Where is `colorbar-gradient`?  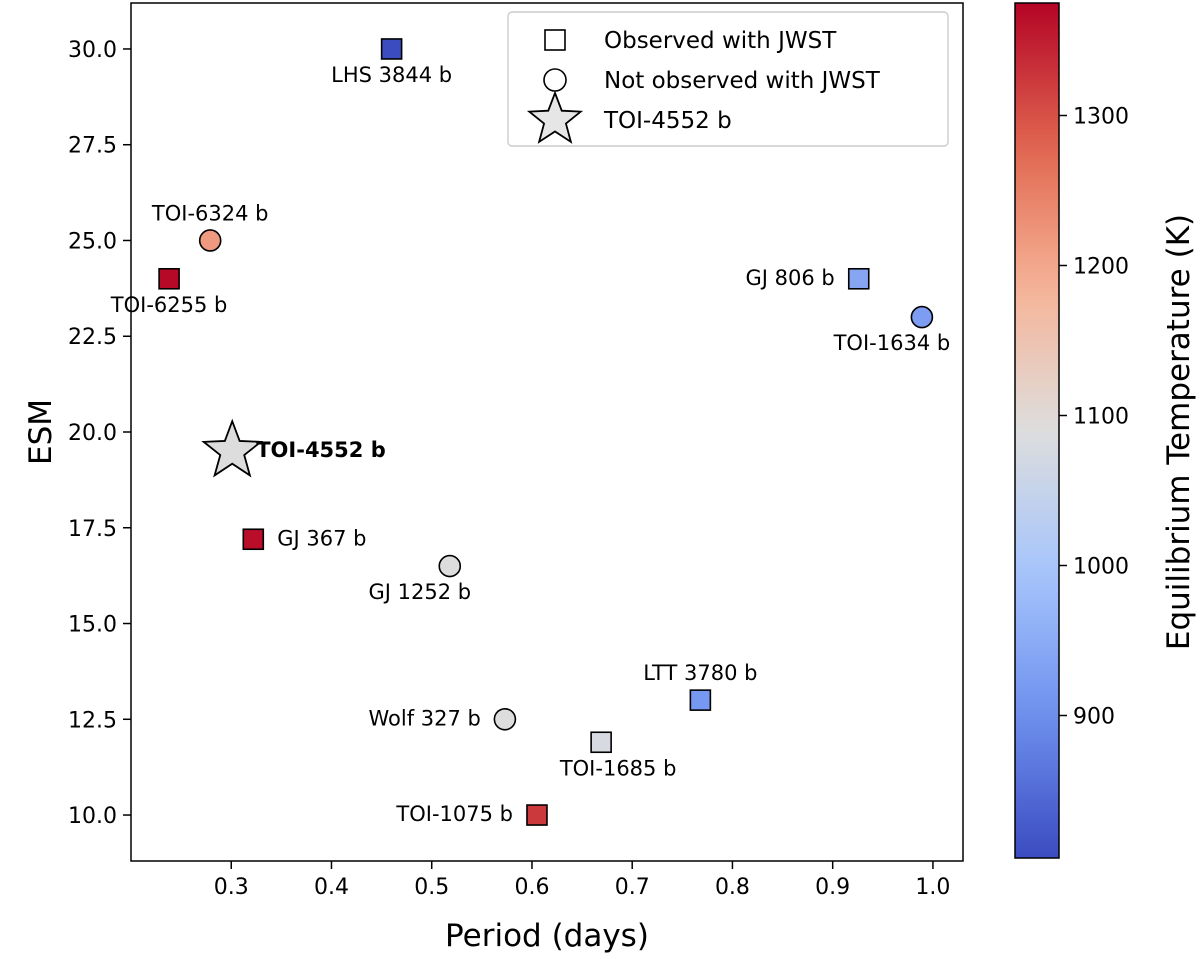 colorbar-gradient is located at coordinates (1037, 430).